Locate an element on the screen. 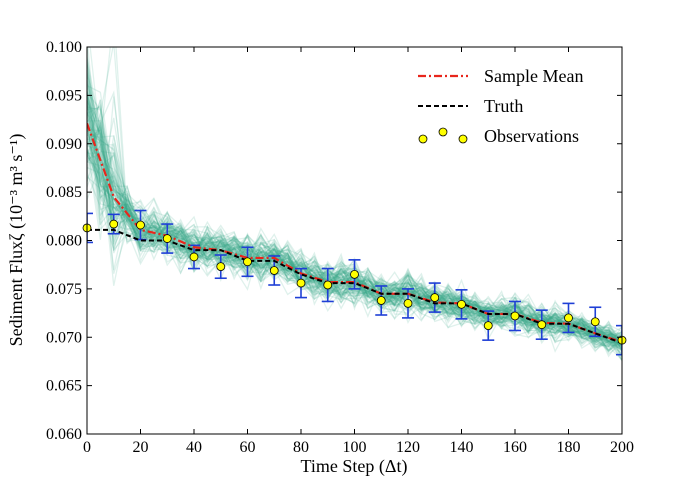 The height and width of the screenshot is (483, 690). x-tick-label: 100 is located at coordinates (355, 447).